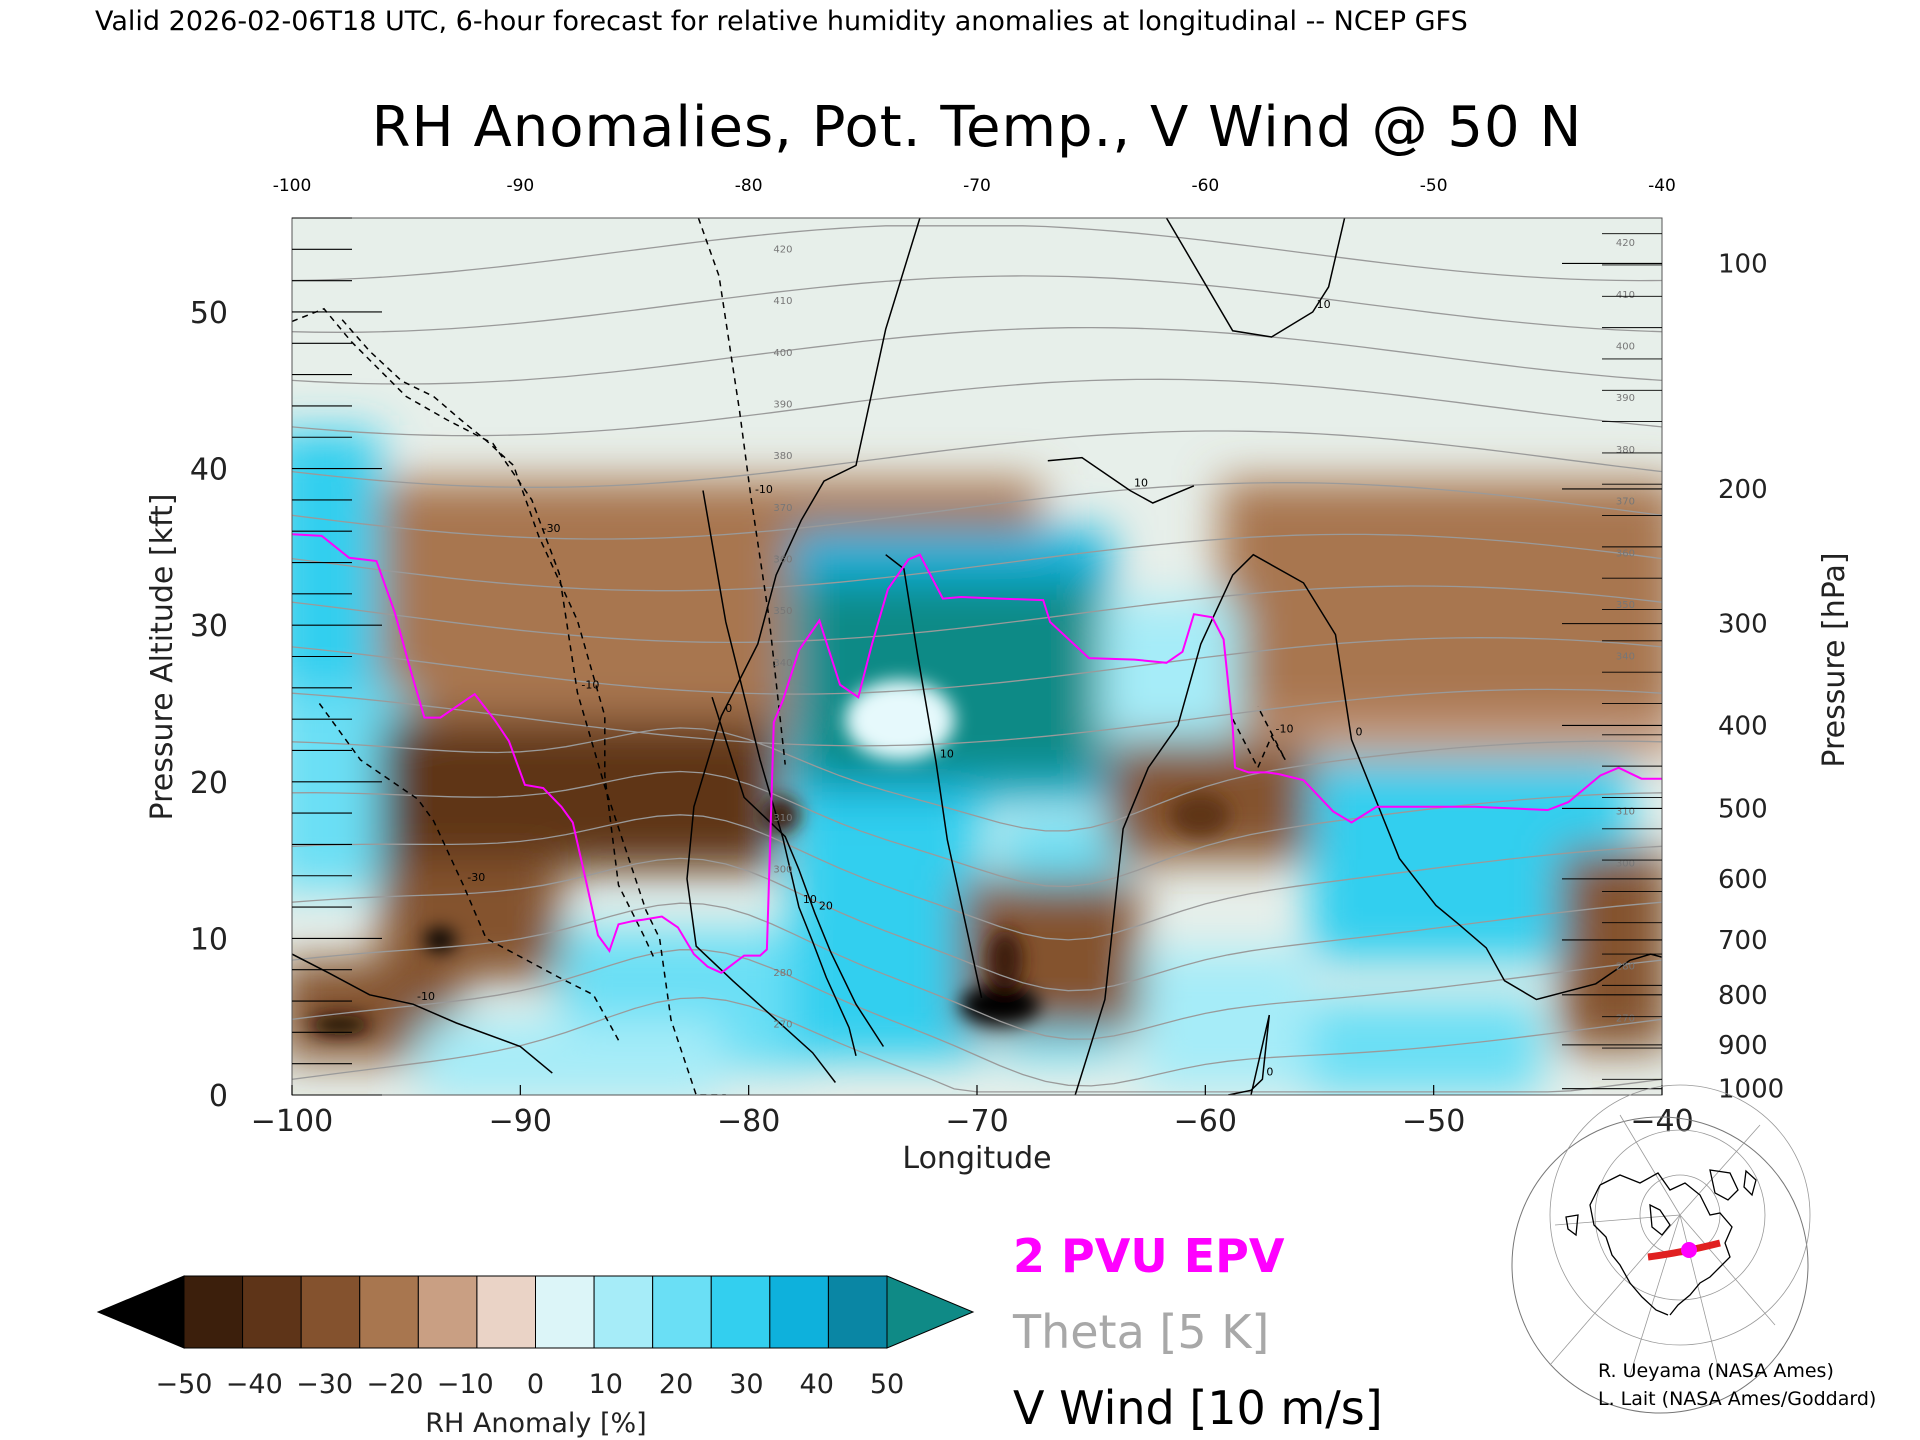 The height and width of the screenshot is (1440, 1920). Describe the element at coordinates (254, 1384) in the screenshot. I see `colorbar-tick-label: −40` at that location.